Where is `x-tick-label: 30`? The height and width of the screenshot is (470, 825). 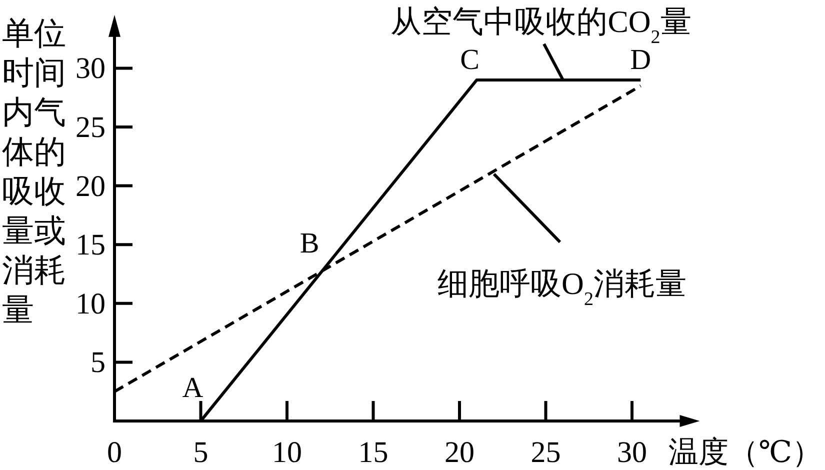
x-tick-label: 30 is located at coordinates (632, 452).